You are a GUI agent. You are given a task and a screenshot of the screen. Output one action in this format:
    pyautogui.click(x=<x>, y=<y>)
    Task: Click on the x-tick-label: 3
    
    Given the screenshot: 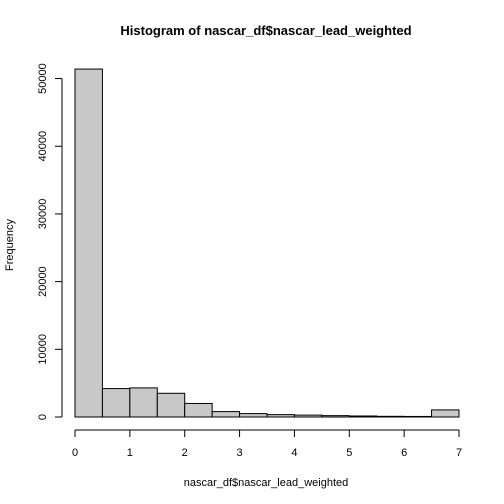 What is the action you would take?
    pyautogui.click(x=240, y=453)
    